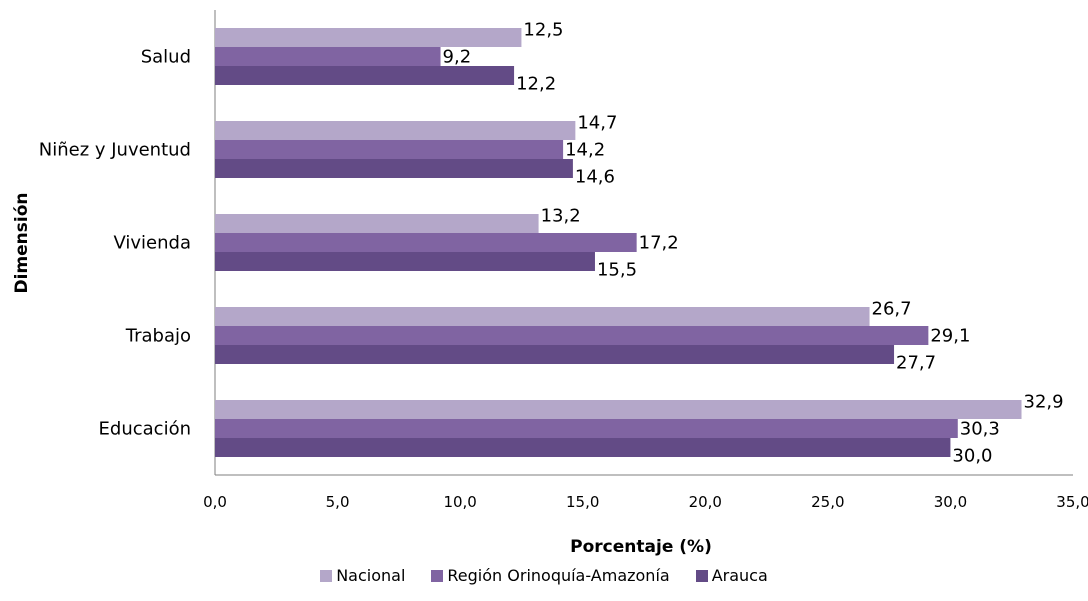 The height and width of the screenshot is (601, 1088). I want to click on x-ticks-group: 0,0 5,0 10,0 15,0 20,0 25,0 30,0 35,0, so click(645, 502).